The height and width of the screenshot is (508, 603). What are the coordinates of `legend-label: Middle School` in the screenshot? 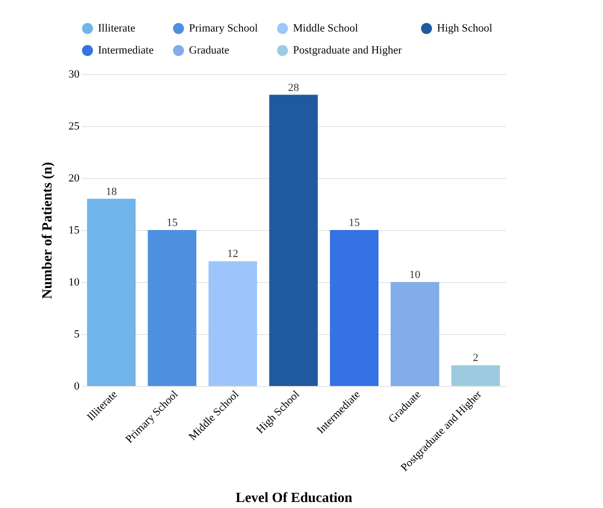 It's located at (325, 28).